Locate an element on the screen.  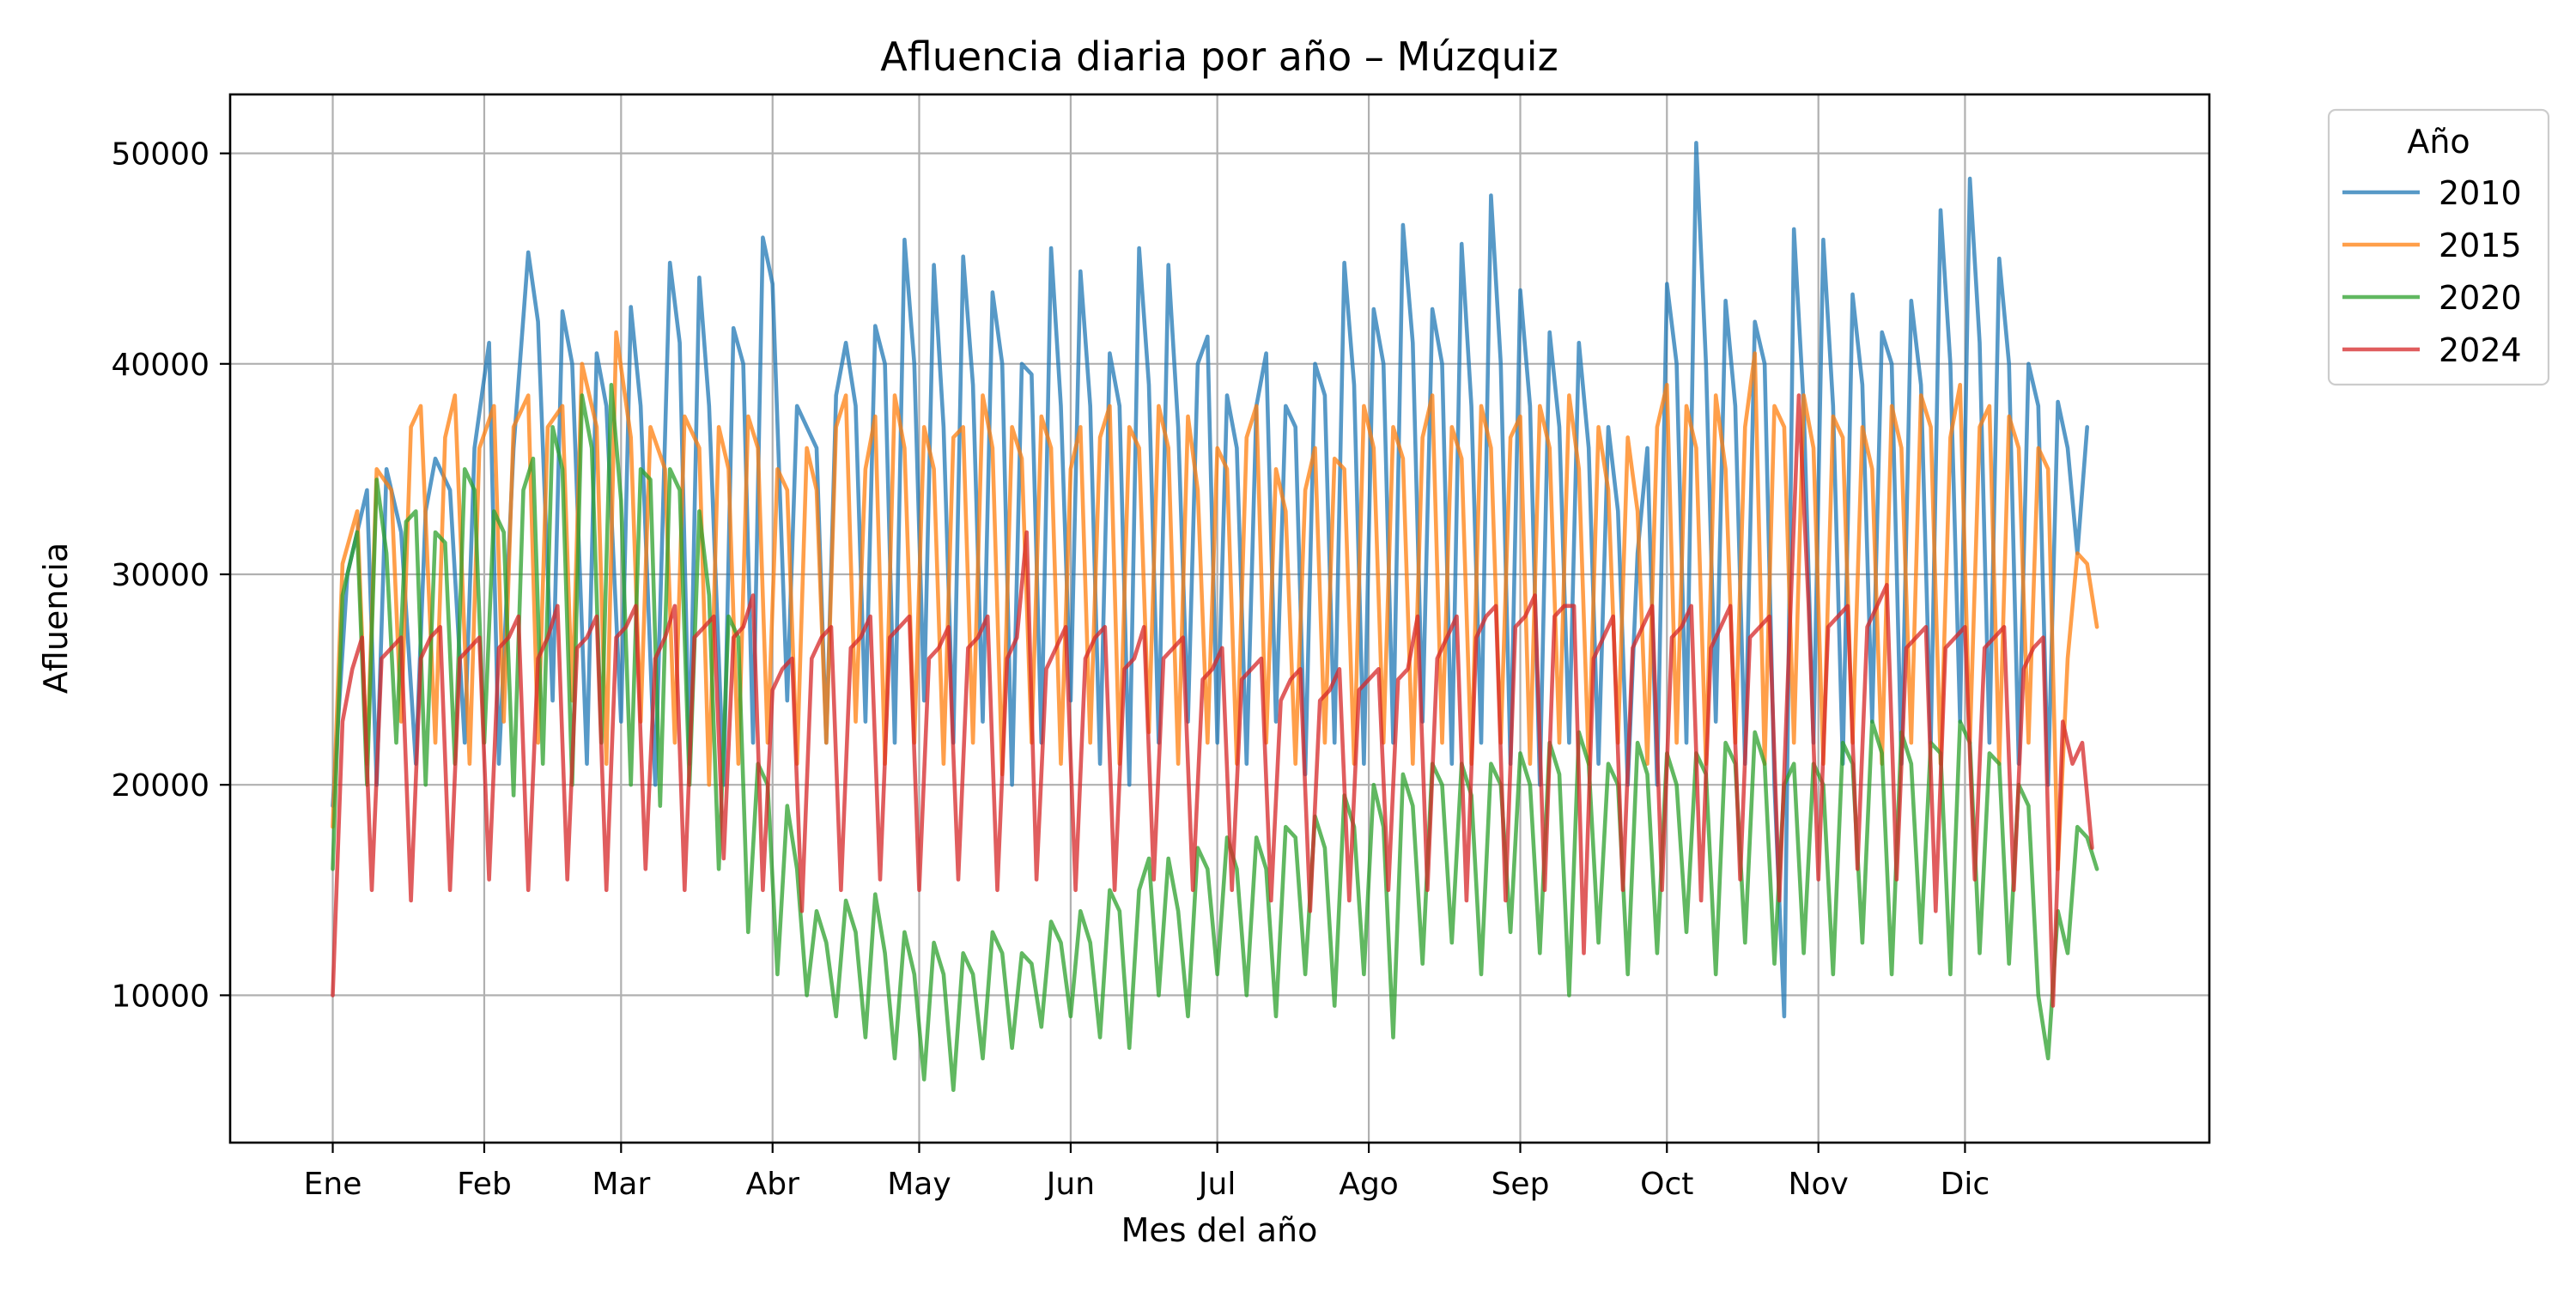
x-tick-label: May is located at coordinates (919, 1184).